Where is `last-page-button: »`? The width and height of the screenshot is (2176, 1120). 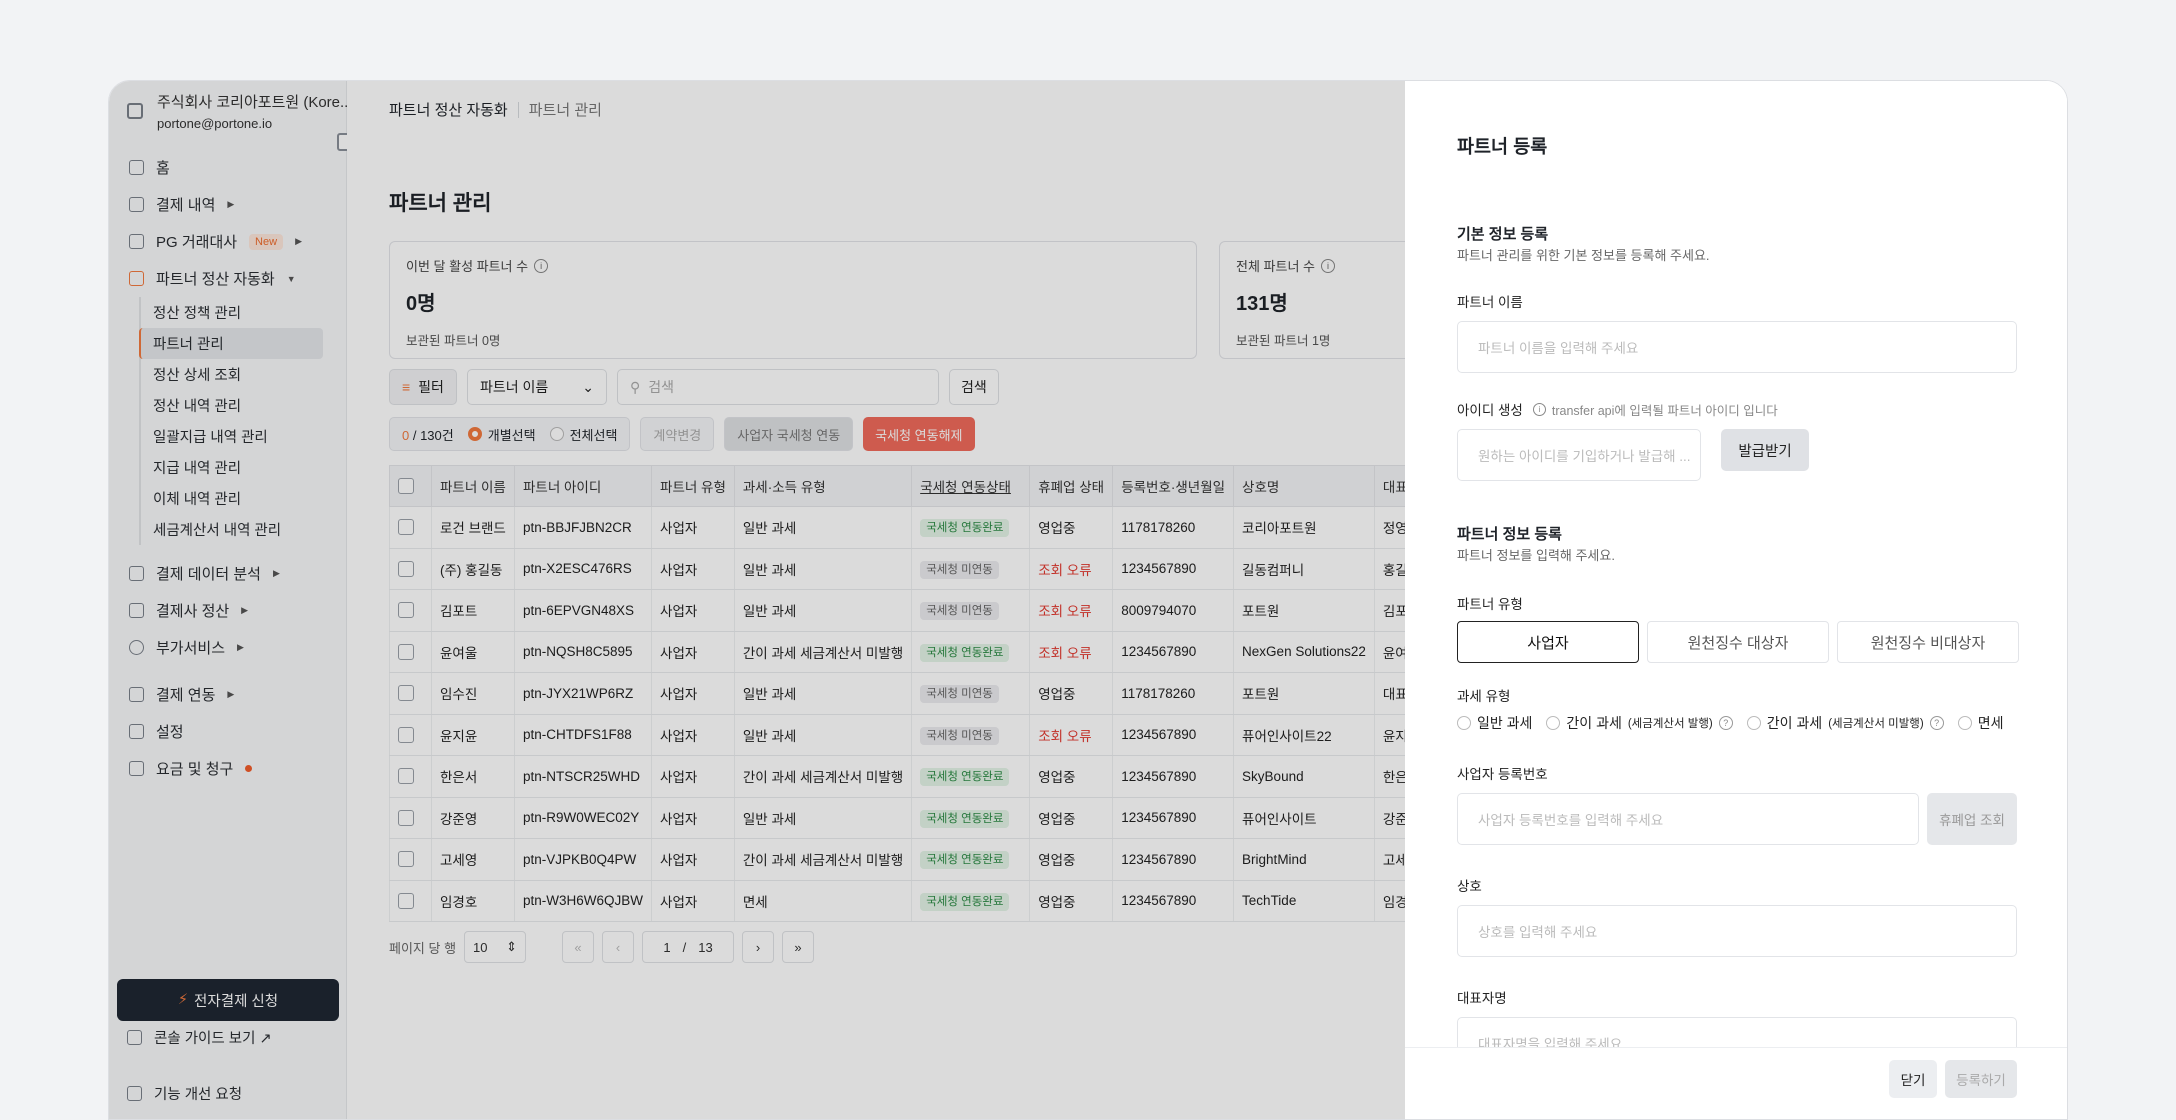 last-page-button: » is located at coordinates (798, 947).